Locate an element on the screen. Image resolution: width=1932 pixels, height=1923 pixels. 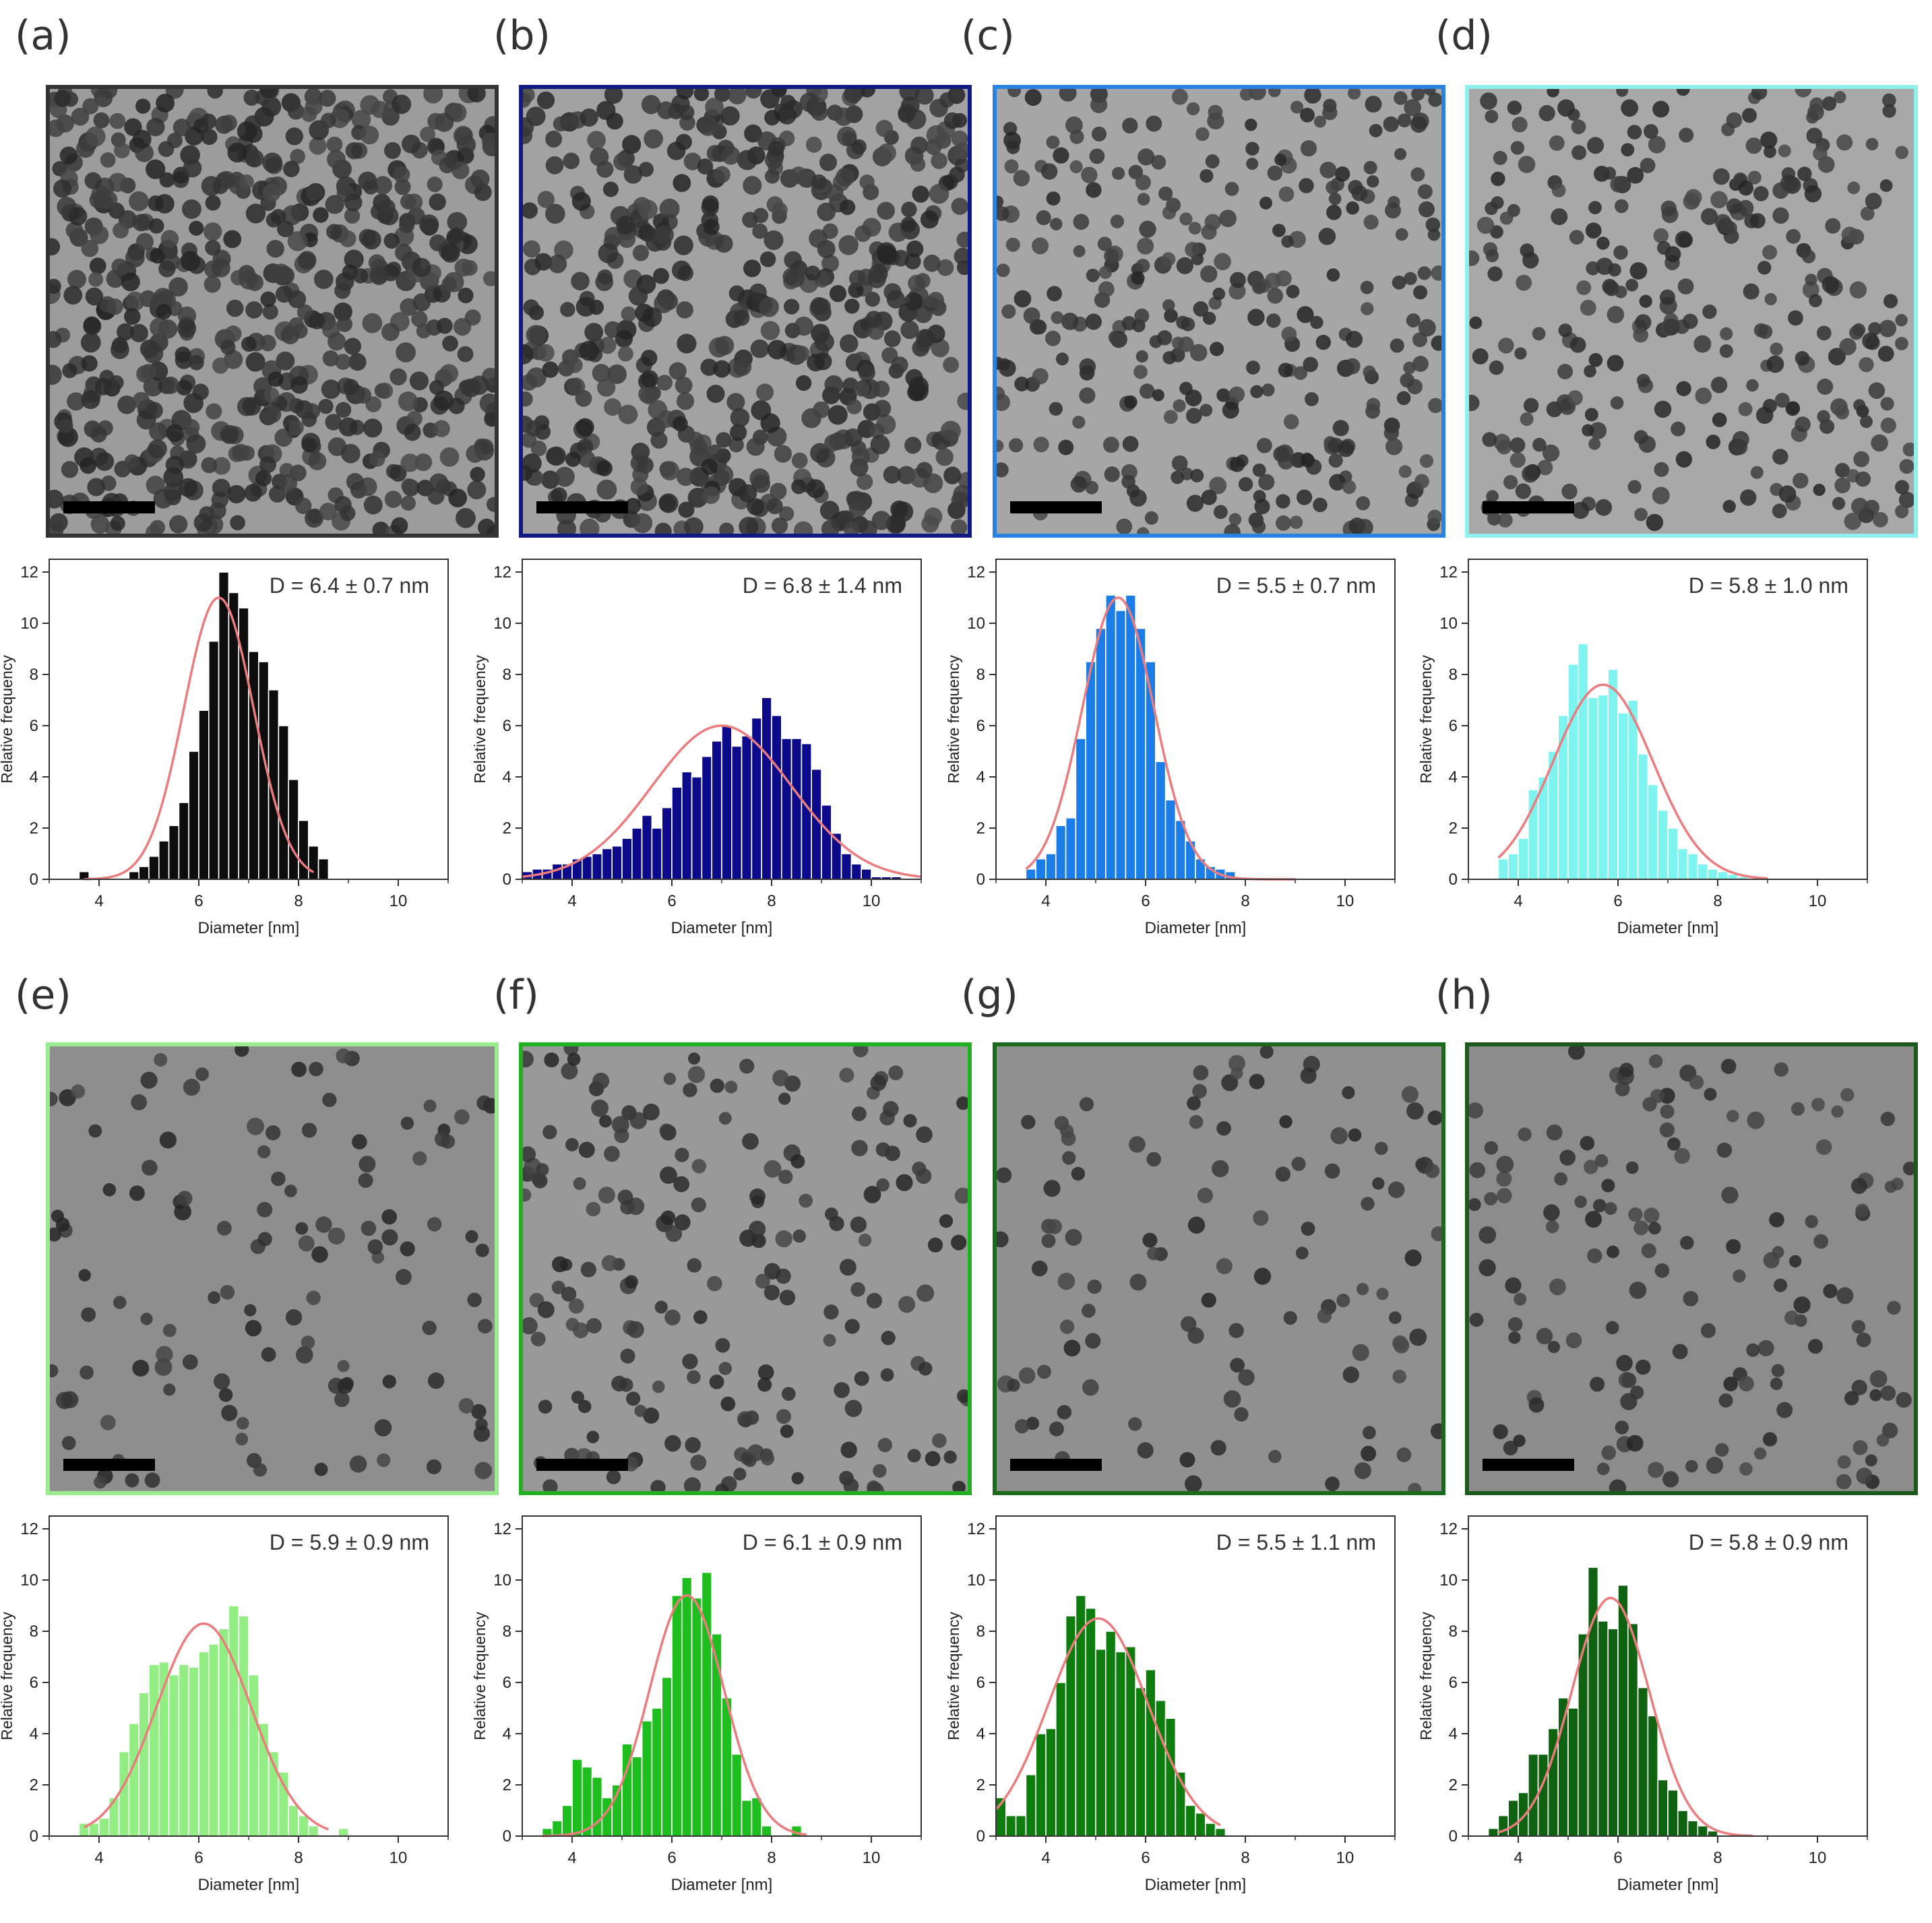
plot-frame is located at coordinates (1195, 1676).